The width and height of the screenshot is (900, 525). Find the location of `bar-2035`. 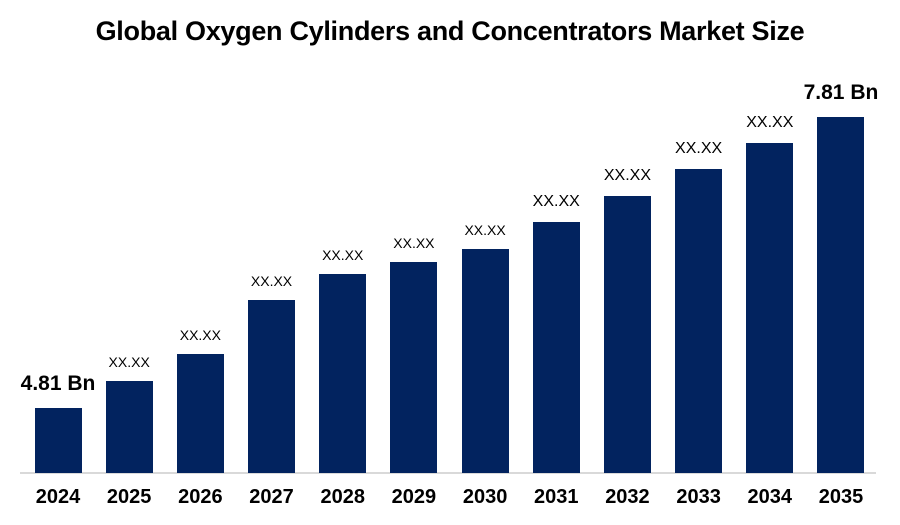

bar-2035 is located at coordinates (841, 295).